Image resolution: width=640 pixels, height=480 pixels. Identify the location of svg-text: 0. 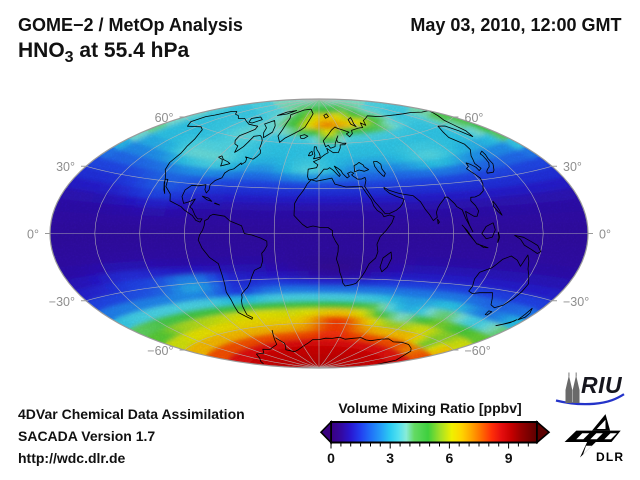
(331, 458).